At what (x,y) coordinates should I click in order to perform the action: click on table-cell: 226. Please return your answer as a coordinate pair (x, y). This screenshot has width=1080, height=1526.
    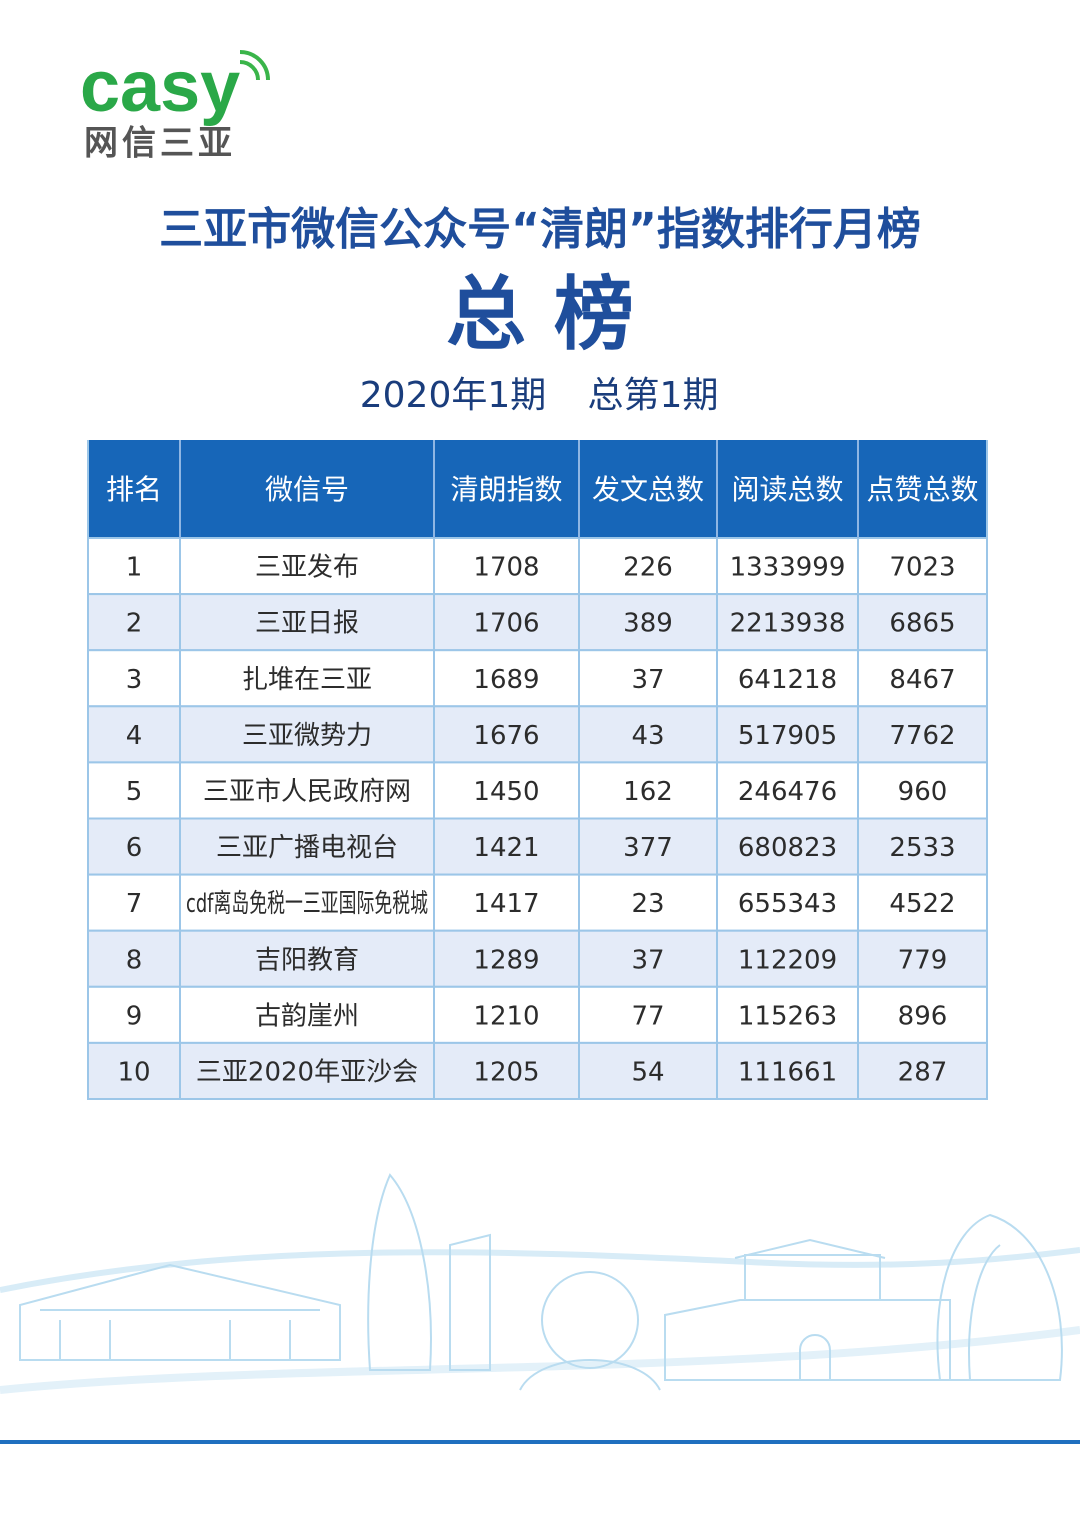
    Looking at the image, I should click on (648, 568).